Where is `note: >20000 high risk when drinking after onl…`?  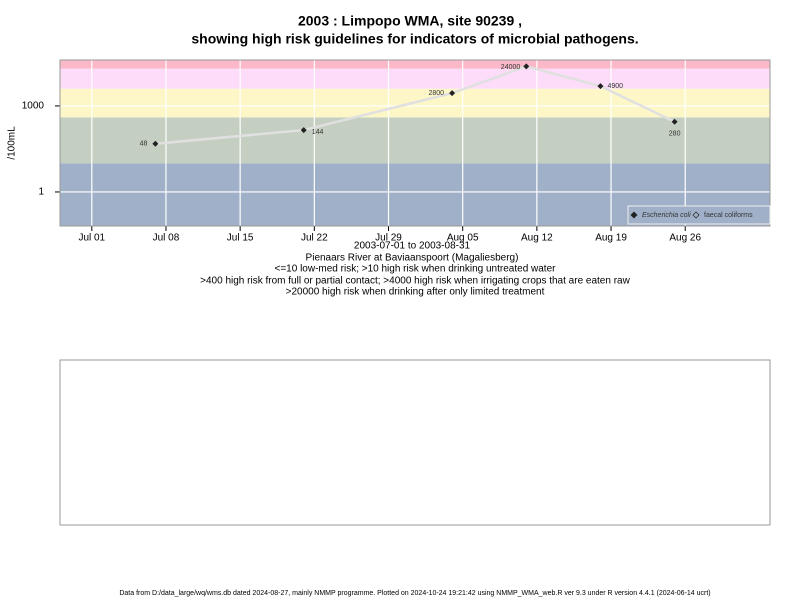
note: >20000 high risk when drinking after onl… is located at coordinates (415, 292).